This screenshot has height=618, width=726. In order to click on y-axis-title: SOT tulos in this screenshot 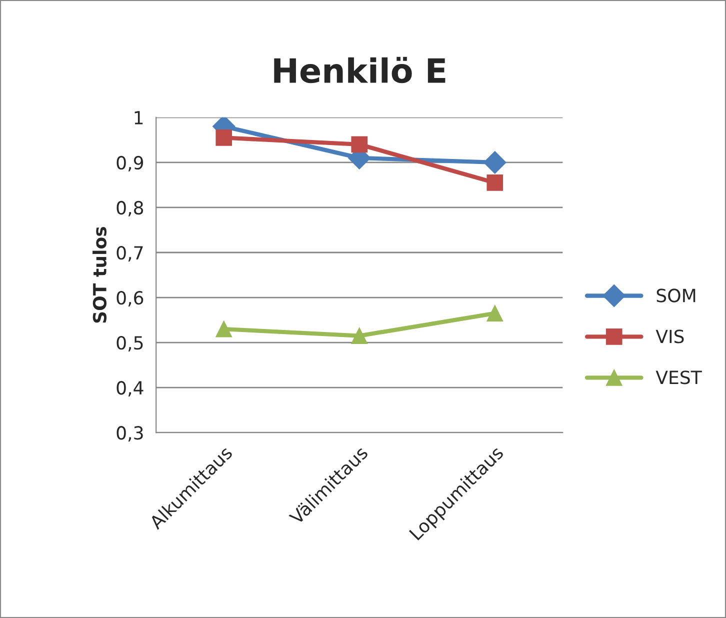, I will do `click(99, 274)`.